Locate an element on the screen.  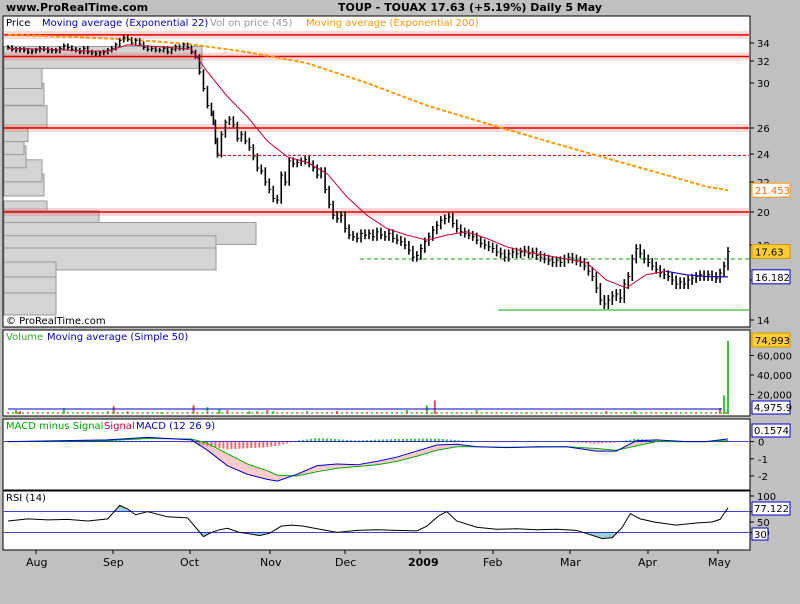
rsi-panel is located at coordinates (376, 520).